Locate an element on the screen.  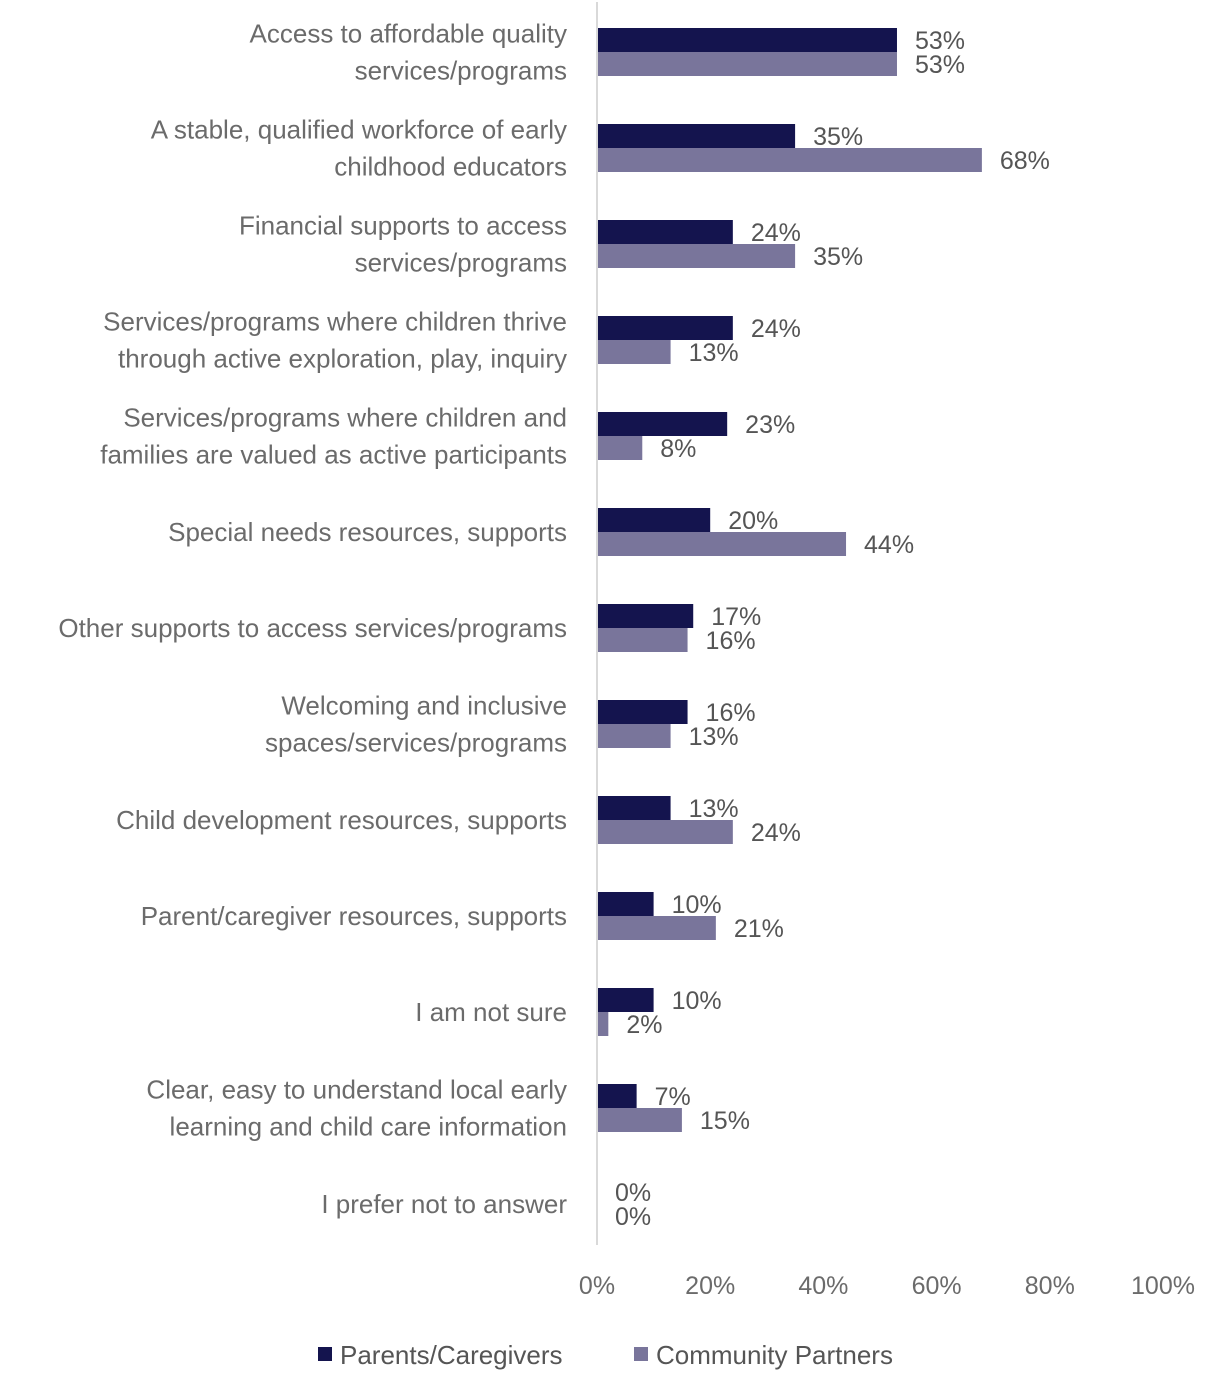
x-tick-label: 0% is located at coordinates (597, 1286).